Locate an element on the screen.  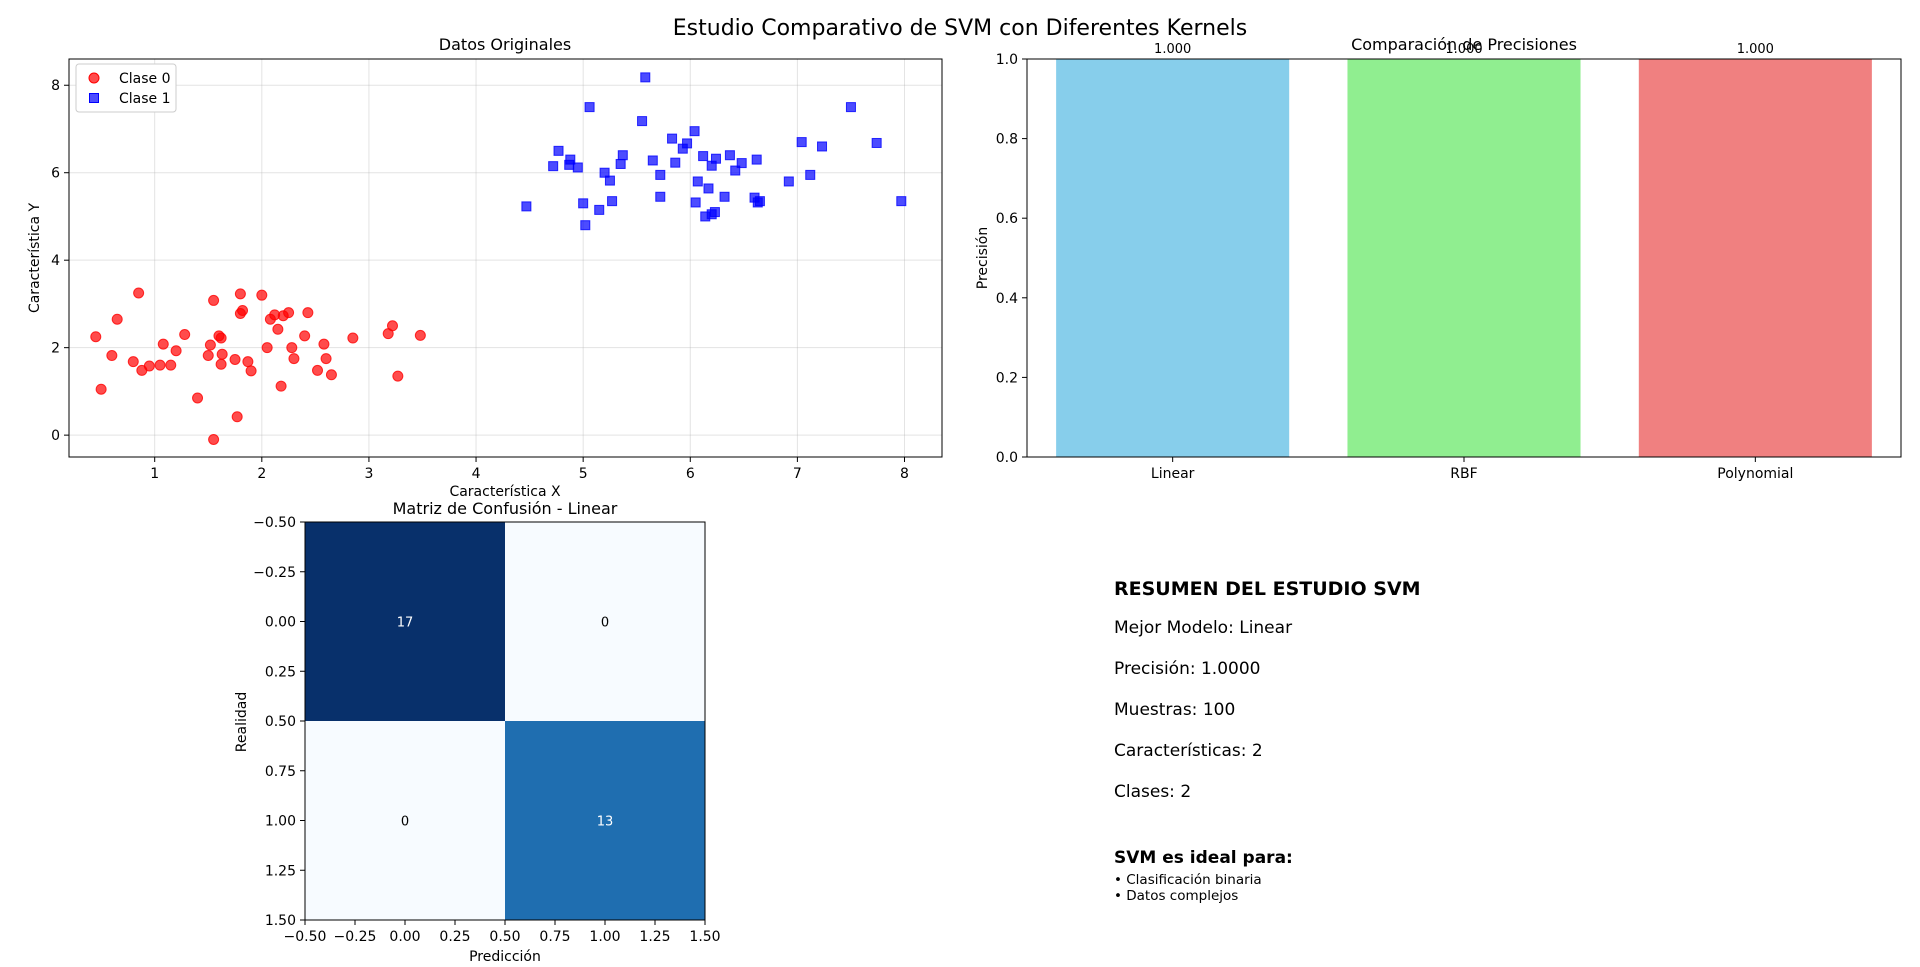
y-tick-label: 0.75 is located at coordinates (280, 772).